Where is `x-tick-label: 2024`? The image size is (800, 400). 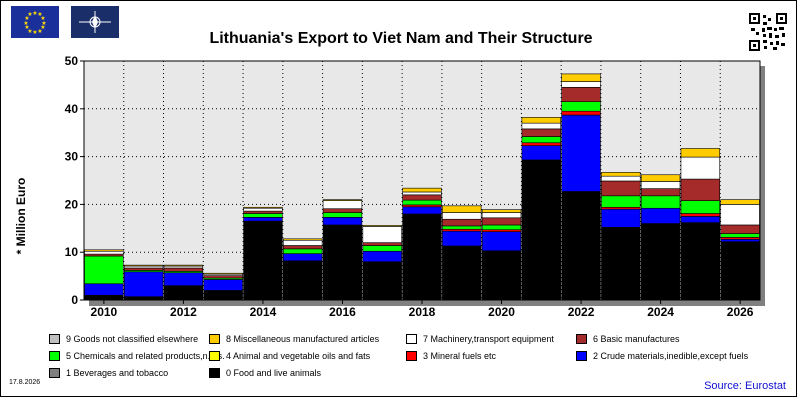
x-tick-label: 2024 is located at coordinates (660, 312).